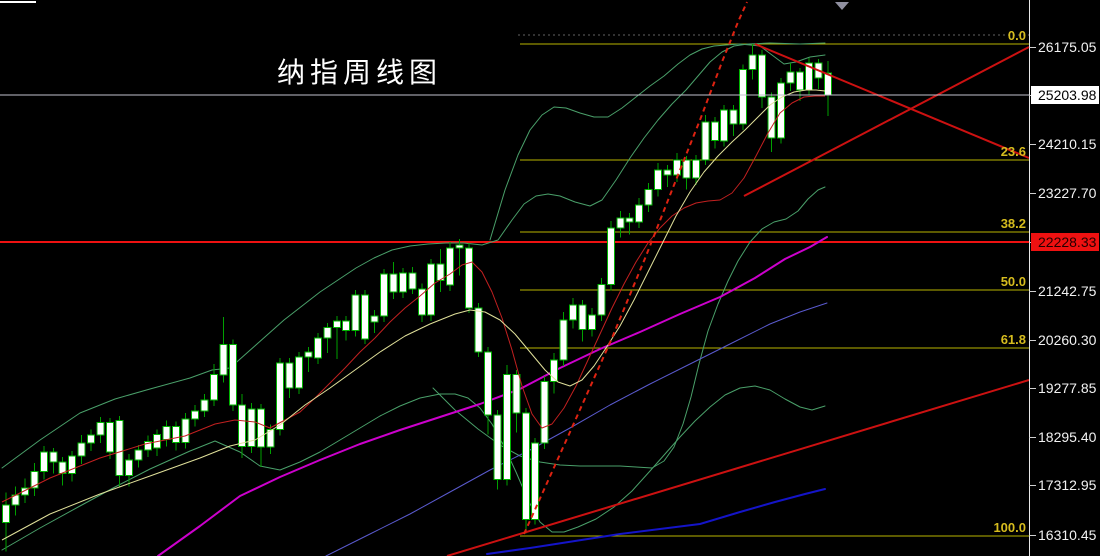 The height and width of the screenshot is (556, 1100). What do you see at coordinates (1067, 388) in the screenshot?
I see `axis-price-label: 19277.85` at bounding box center [1067, 388].